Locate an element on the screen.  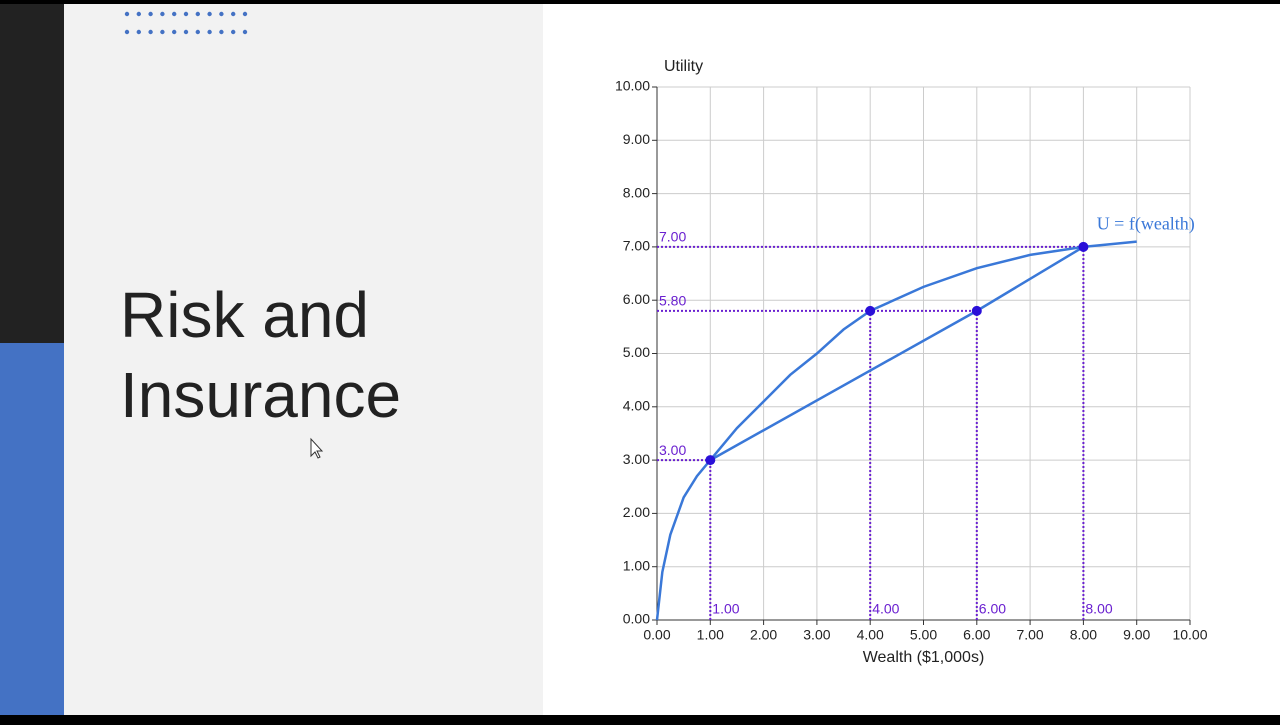
y-tick-label: 3.00 is located at coordinates (636, 459).